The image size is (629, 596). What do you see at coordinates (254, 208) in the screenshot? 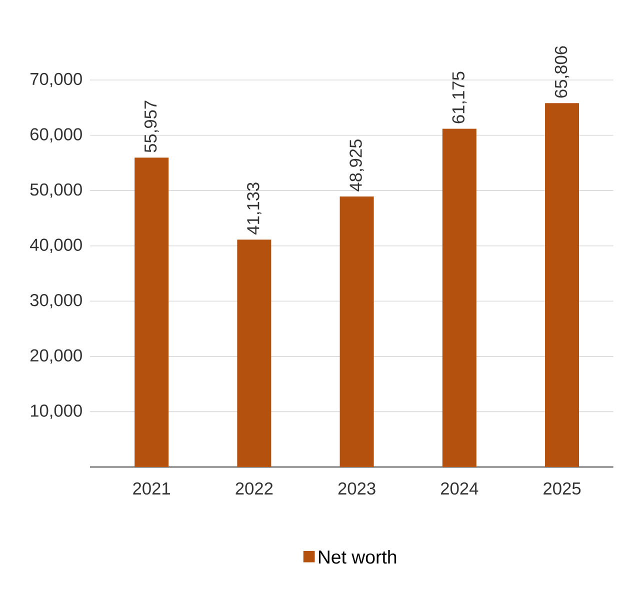
I see `data-label: 41,133` at bounding box center [254, 208].